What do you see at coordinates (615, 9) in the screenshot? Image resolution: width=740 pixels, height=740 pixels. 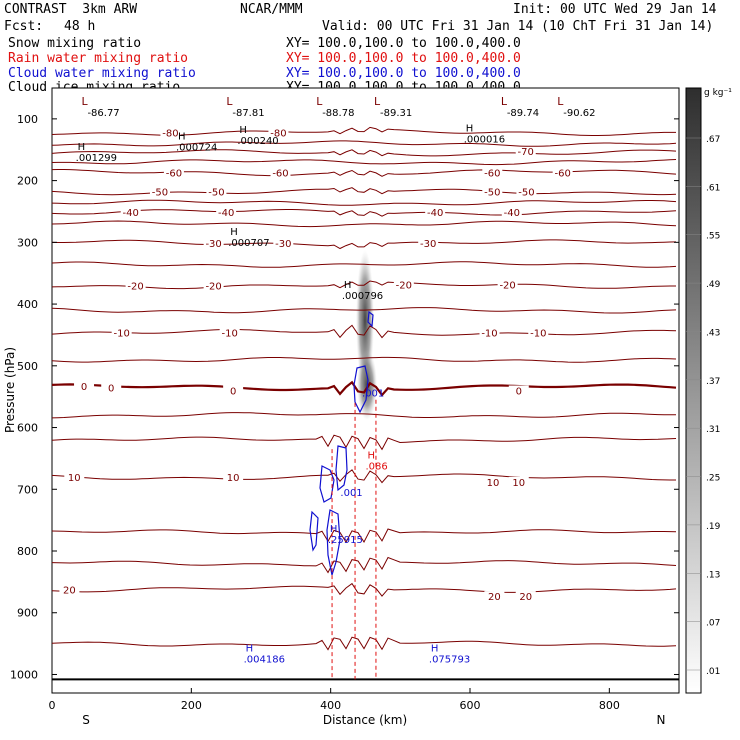 I see `init-time: Init: 00 UTC Wed 29 Jan 14` at bounding box center [615, 9].